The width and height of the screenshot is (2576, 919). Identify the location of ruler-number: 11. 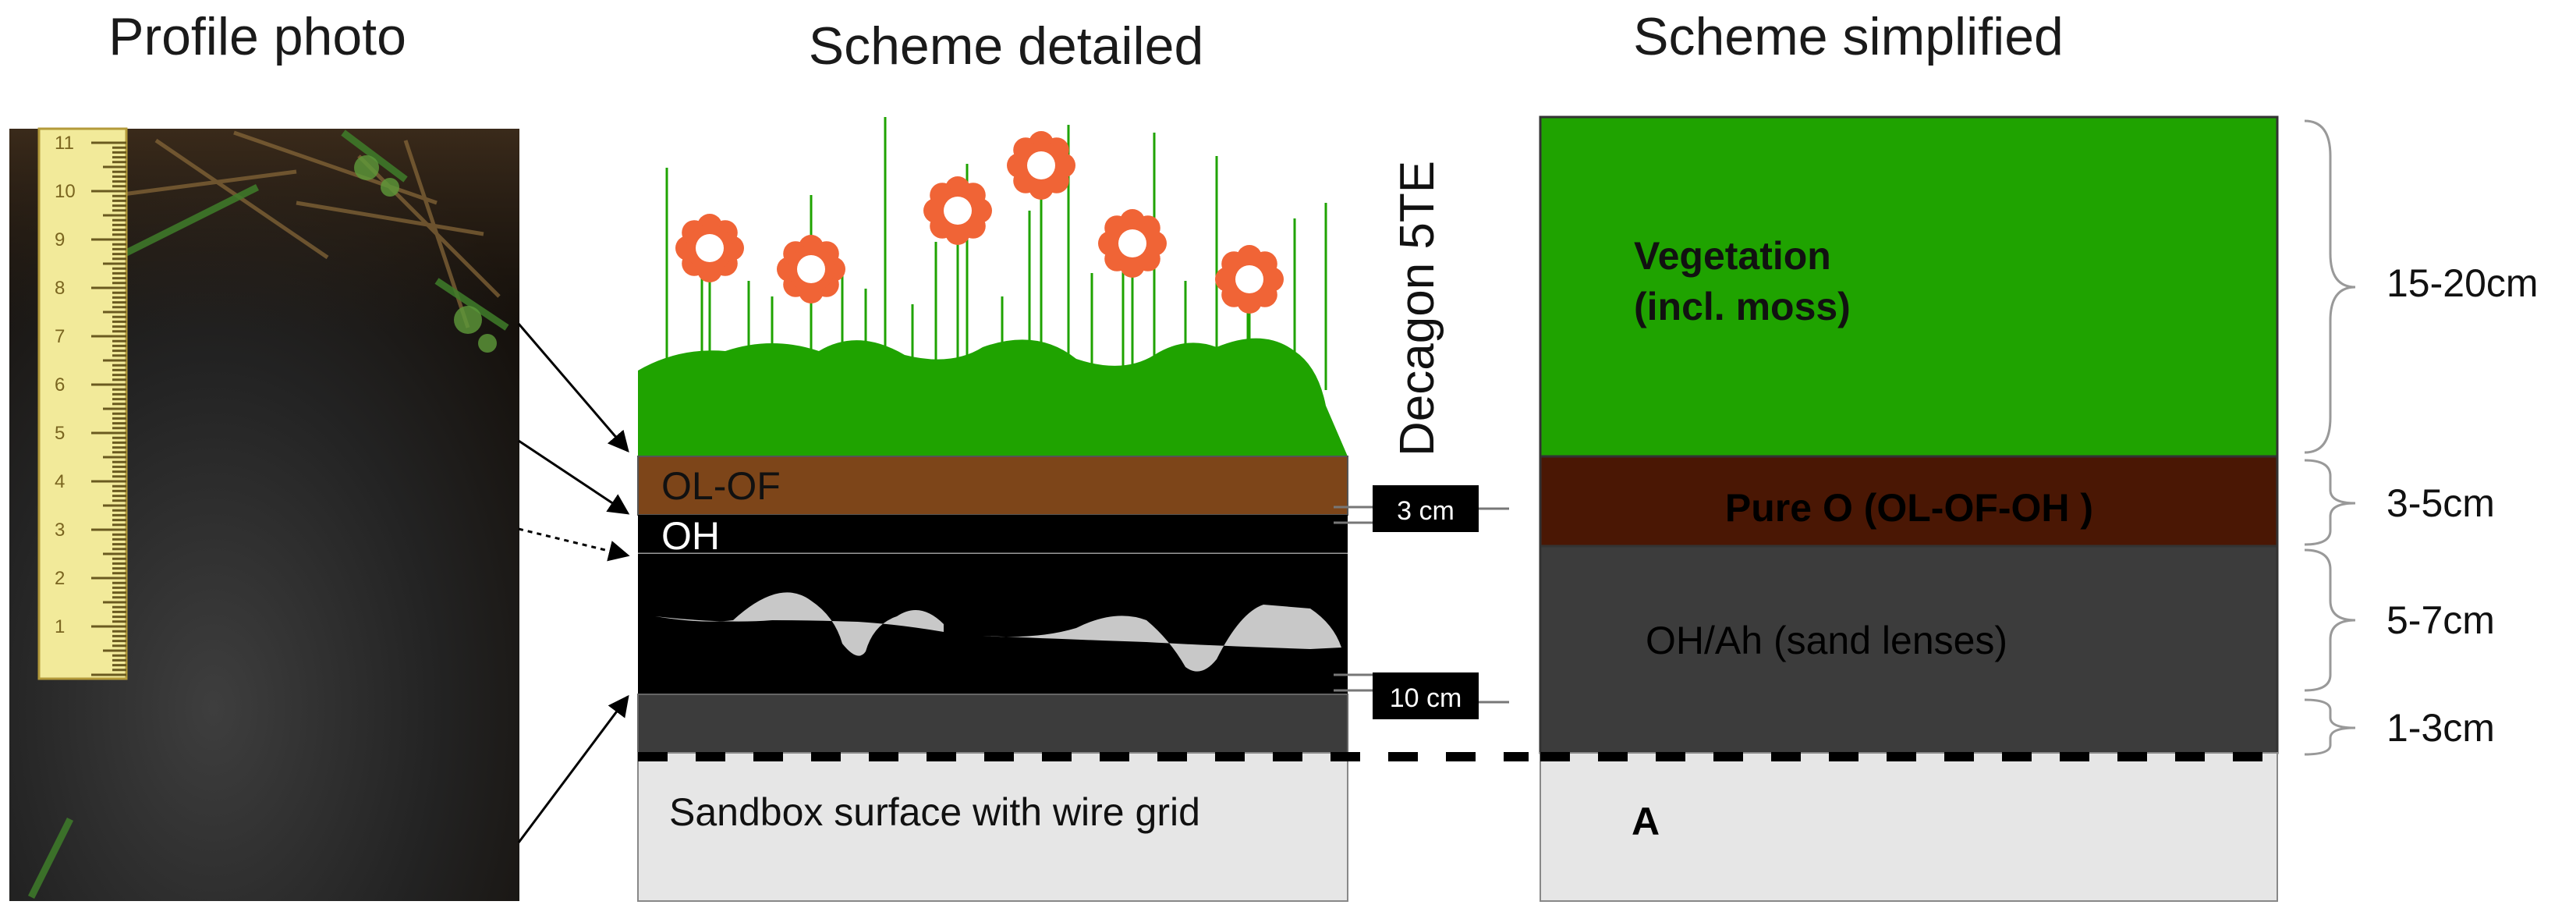
(64, 143).